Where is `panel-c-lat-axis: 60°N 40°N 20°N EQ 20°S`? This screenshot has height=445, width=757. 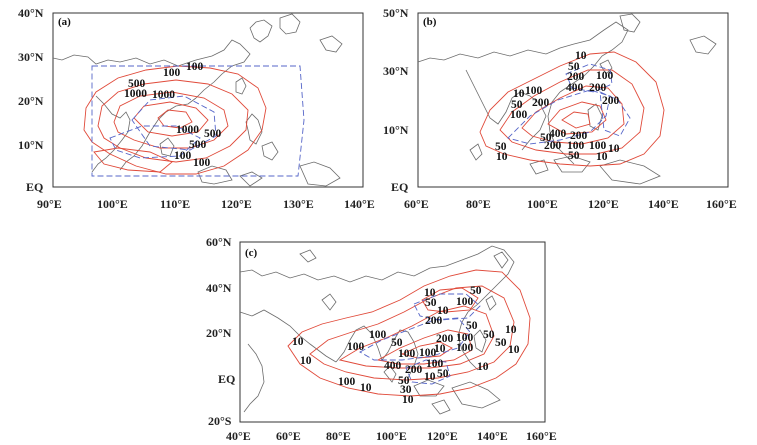
panel-c-lat-axis: 60°N 40°N 20°N EQ 20°S is located at coordinates (220, 331).